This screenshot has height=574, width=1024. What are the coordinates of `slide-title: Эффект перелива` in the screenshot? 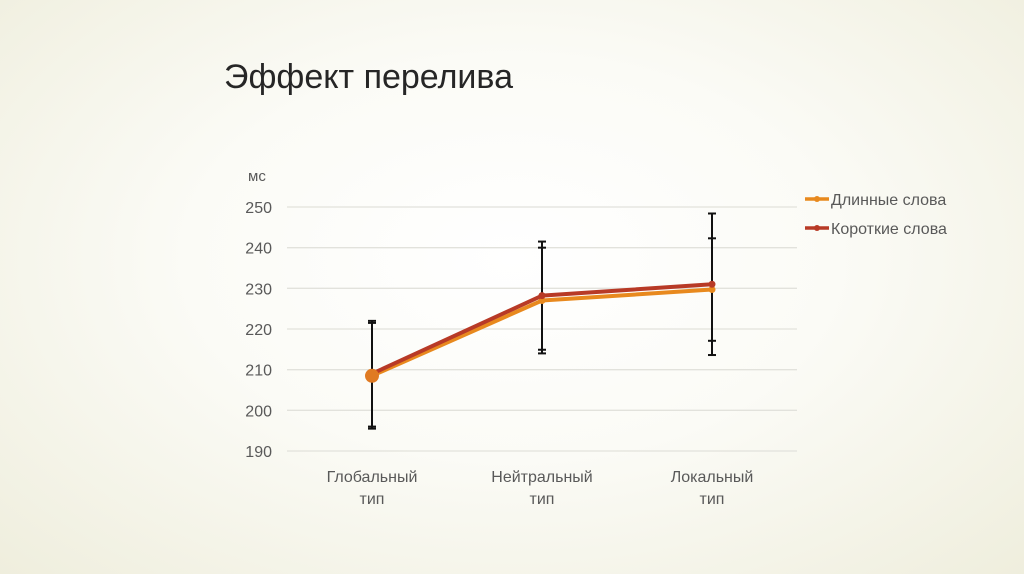 It's located at (368, 77).